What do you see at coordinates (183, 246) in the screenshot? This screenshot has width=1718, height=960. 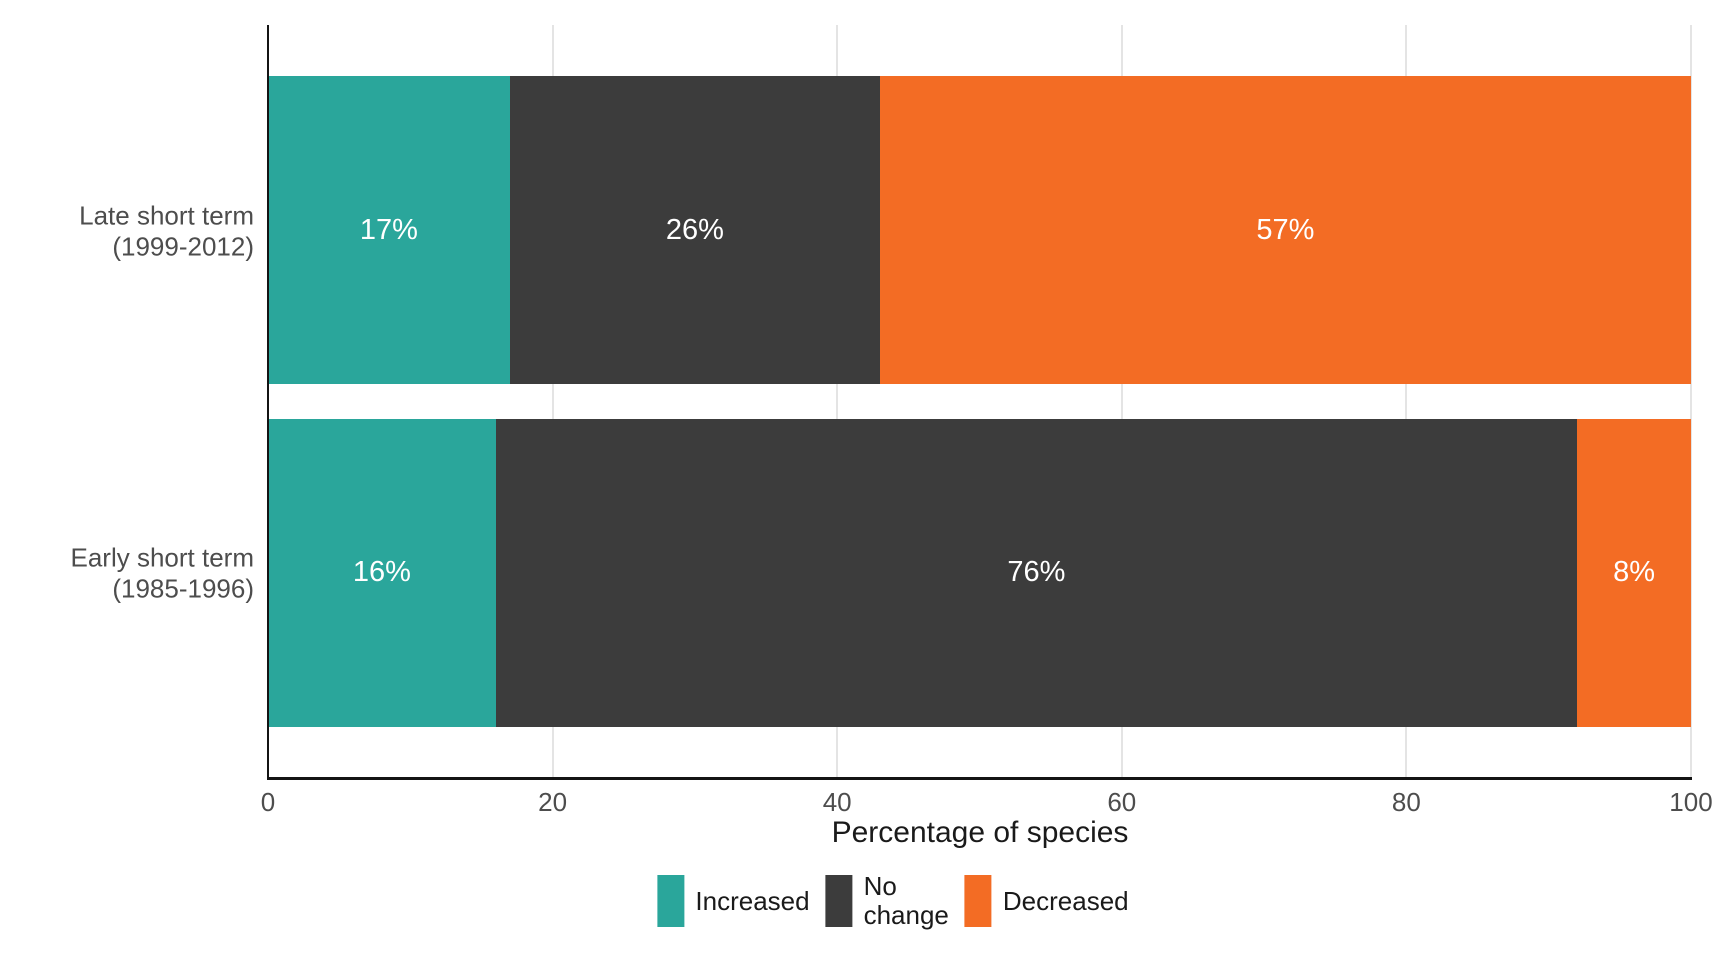 I see `category-label-line: (1999-2012)` at bounding box center [183, 246].